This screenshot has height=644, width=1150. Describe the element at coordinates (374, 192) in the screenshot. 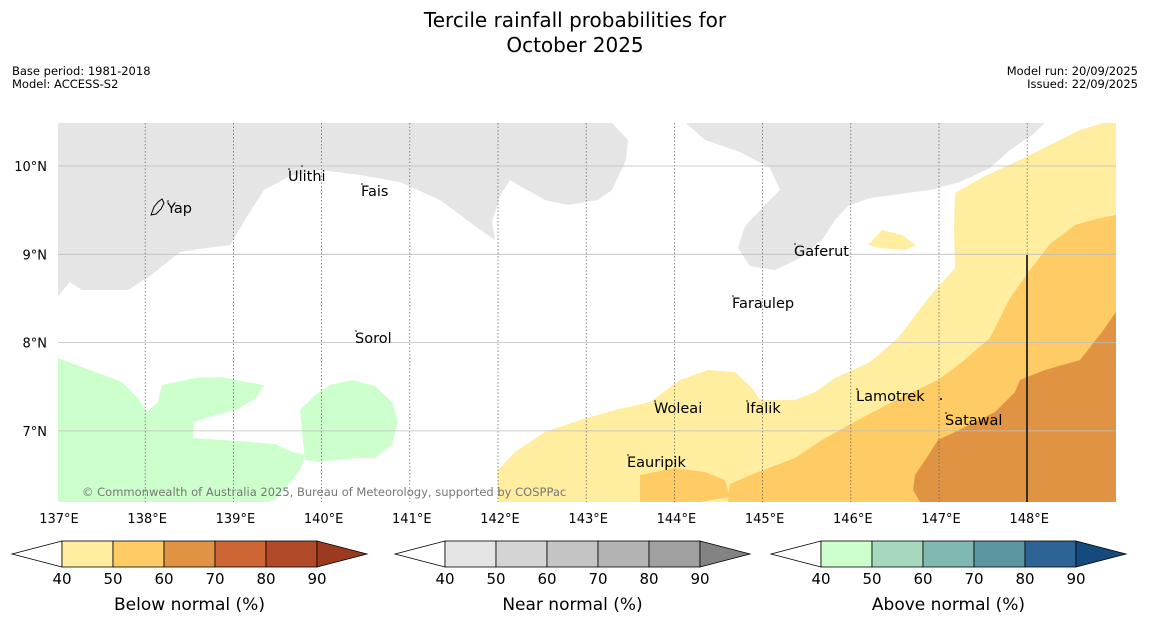

I see `place-label-fais: Fais` at that location.